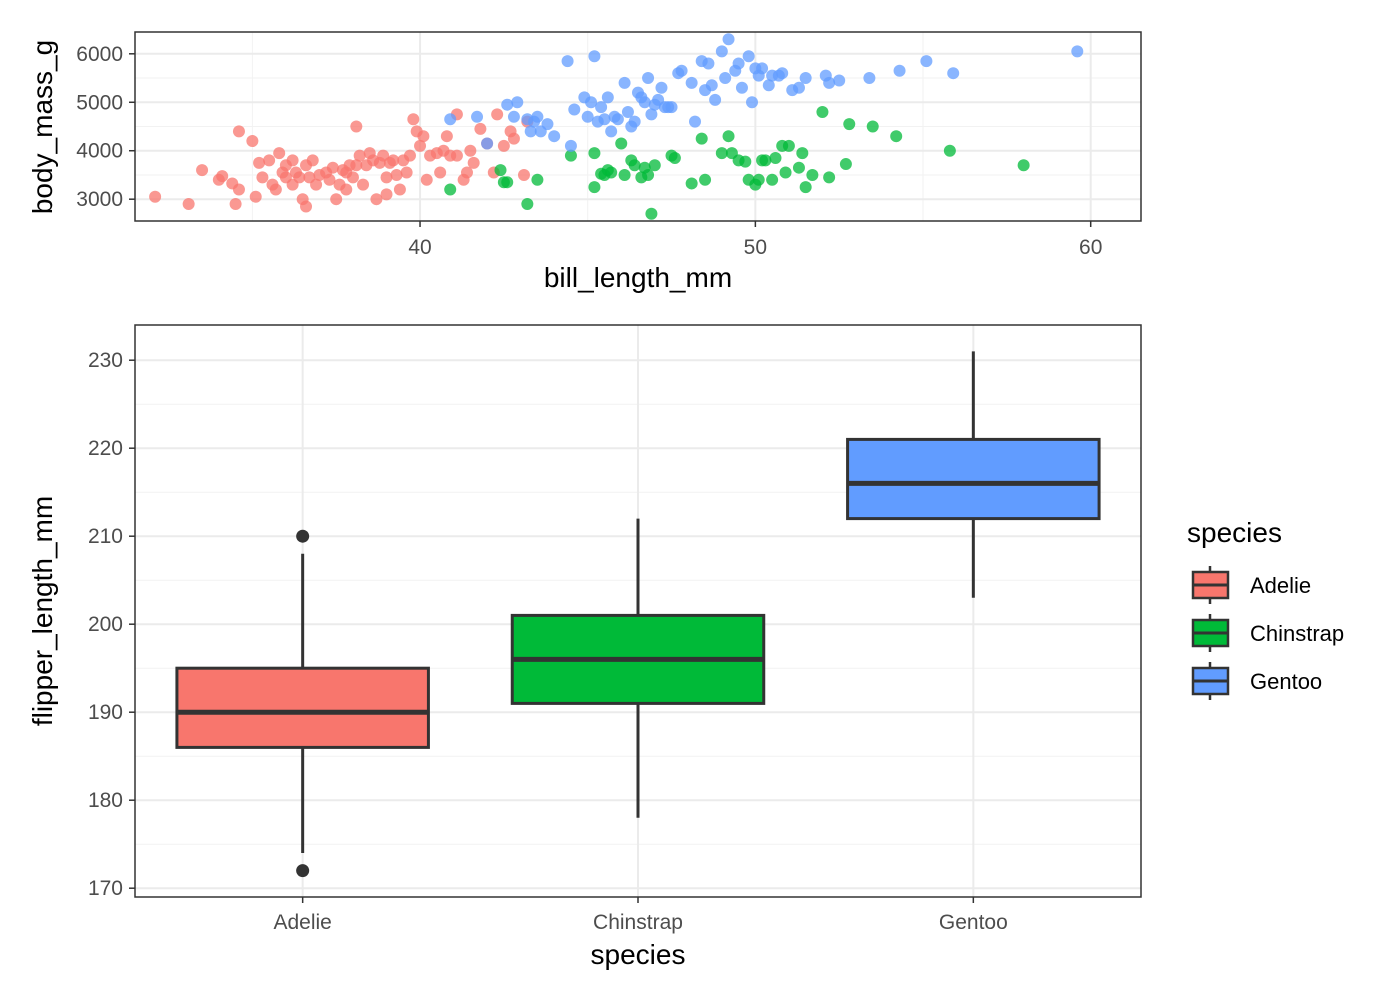 The width and height of the screenshot is (1400, 1000). What do you see at coordinates (99, 54) in the screenshot?
I see `scatter-y-tick-label: 6000` at bounding box center [99, 54].